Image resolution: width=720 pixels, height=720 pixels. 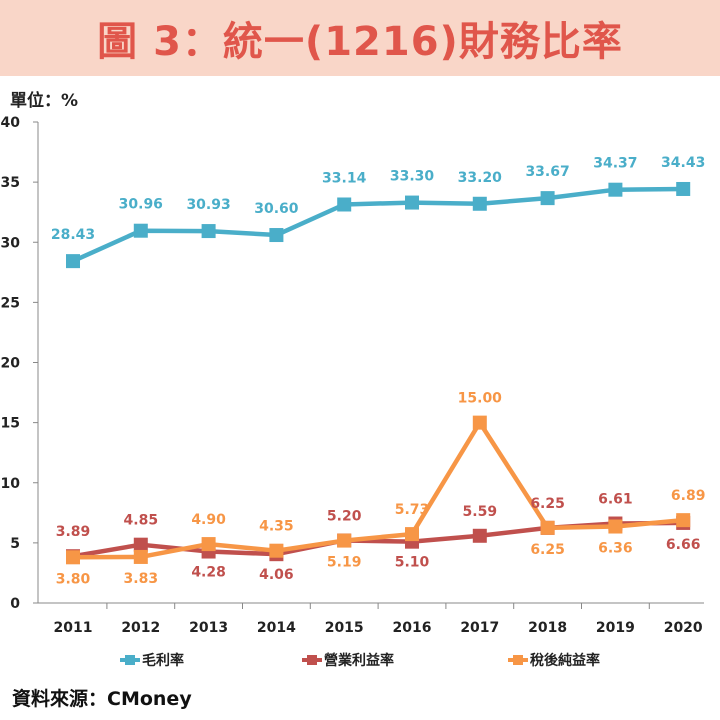 I want to click on x-tick-label: 2020, so click(x=683, y=628).